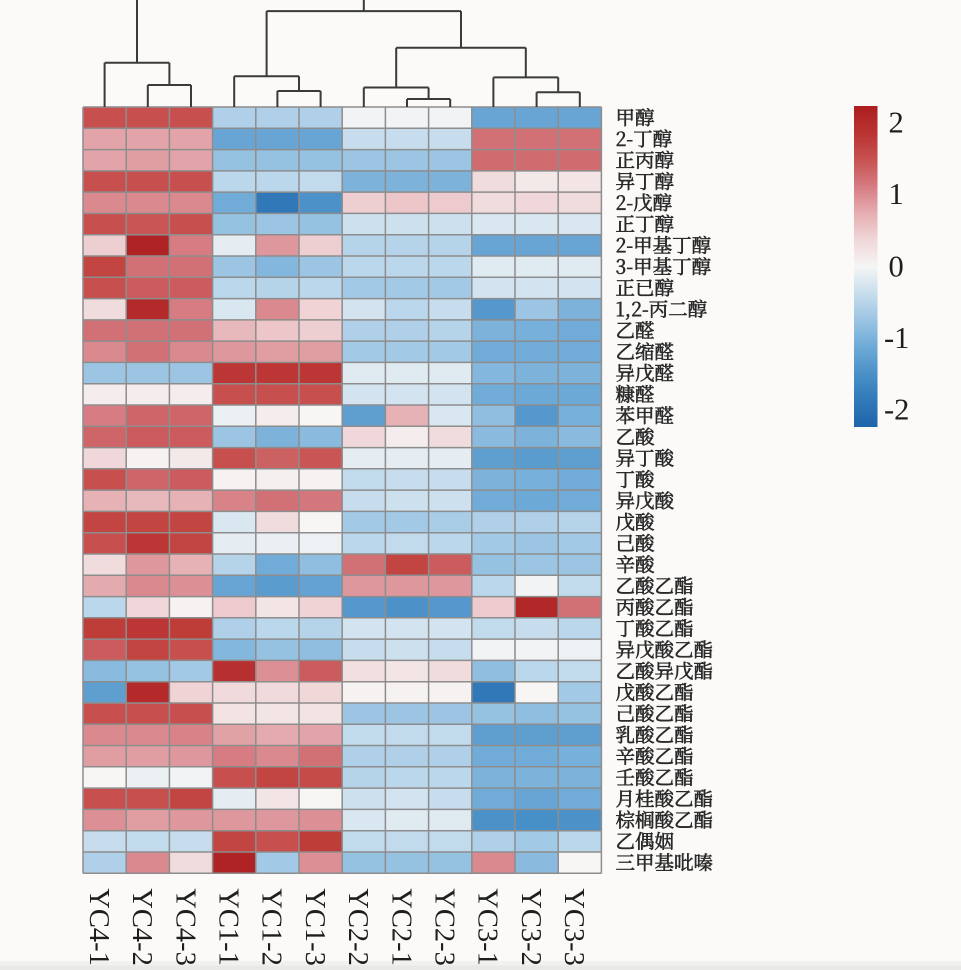 The width and height of the screenshot is (961, 970). What do you see at coordinates (896, 410) in the screenshot?
I see `svg-text: -2` at bounding box center [896, 410].